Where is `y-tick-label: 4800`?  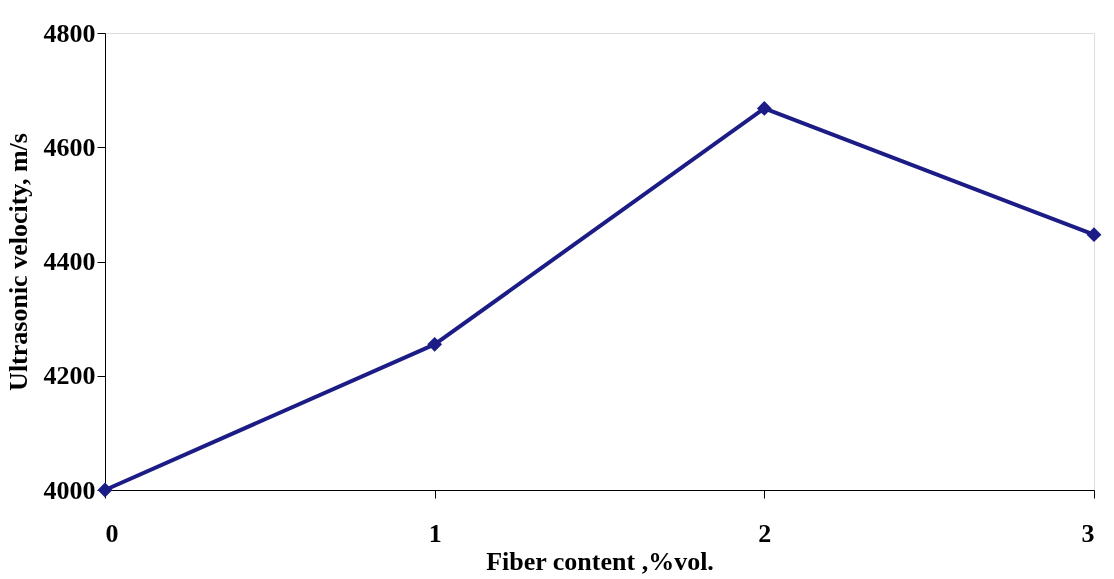
y-tick-label: 4800 is located at coordinates (69, 33).